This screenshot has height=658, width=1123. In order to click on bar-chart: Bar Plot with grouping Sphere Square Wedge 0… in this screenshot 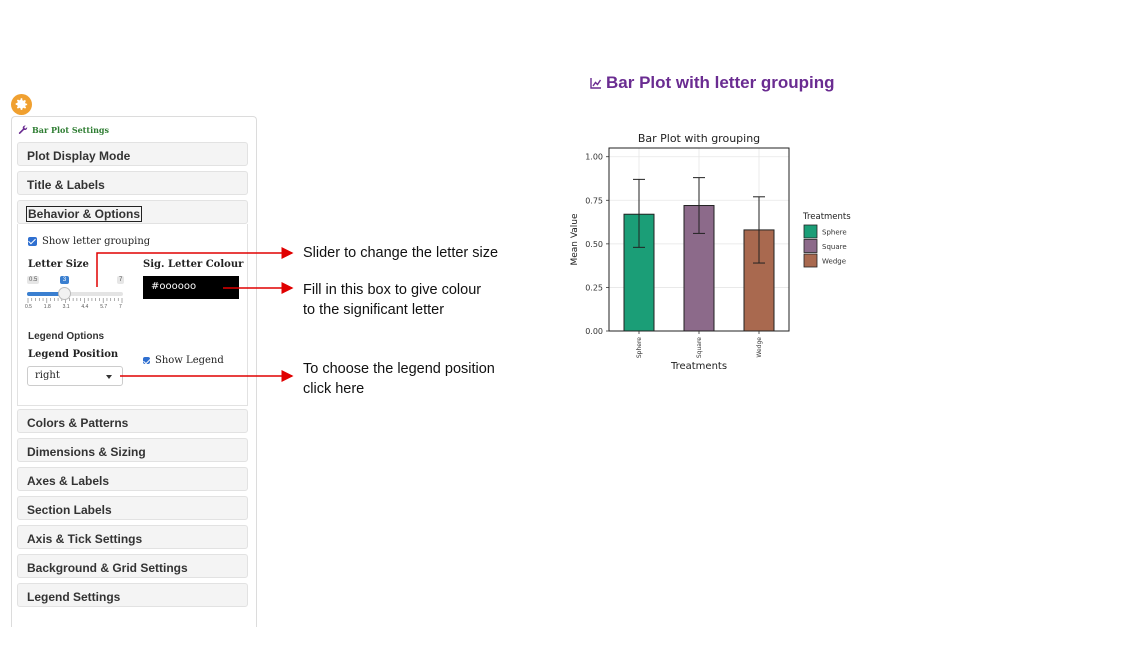, I will do `click(710, 252)`.